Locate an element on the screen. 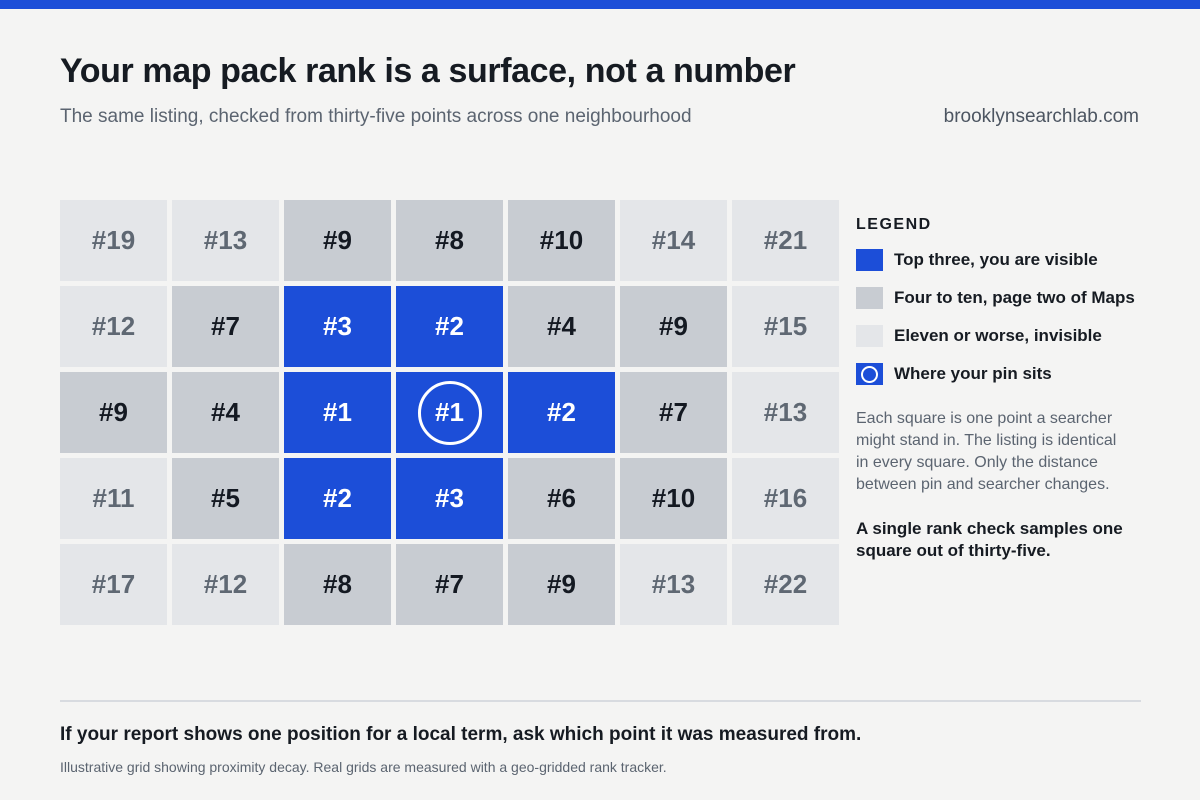  grid-cell-r1-c0: #12 is located at coordinates (113, 326).